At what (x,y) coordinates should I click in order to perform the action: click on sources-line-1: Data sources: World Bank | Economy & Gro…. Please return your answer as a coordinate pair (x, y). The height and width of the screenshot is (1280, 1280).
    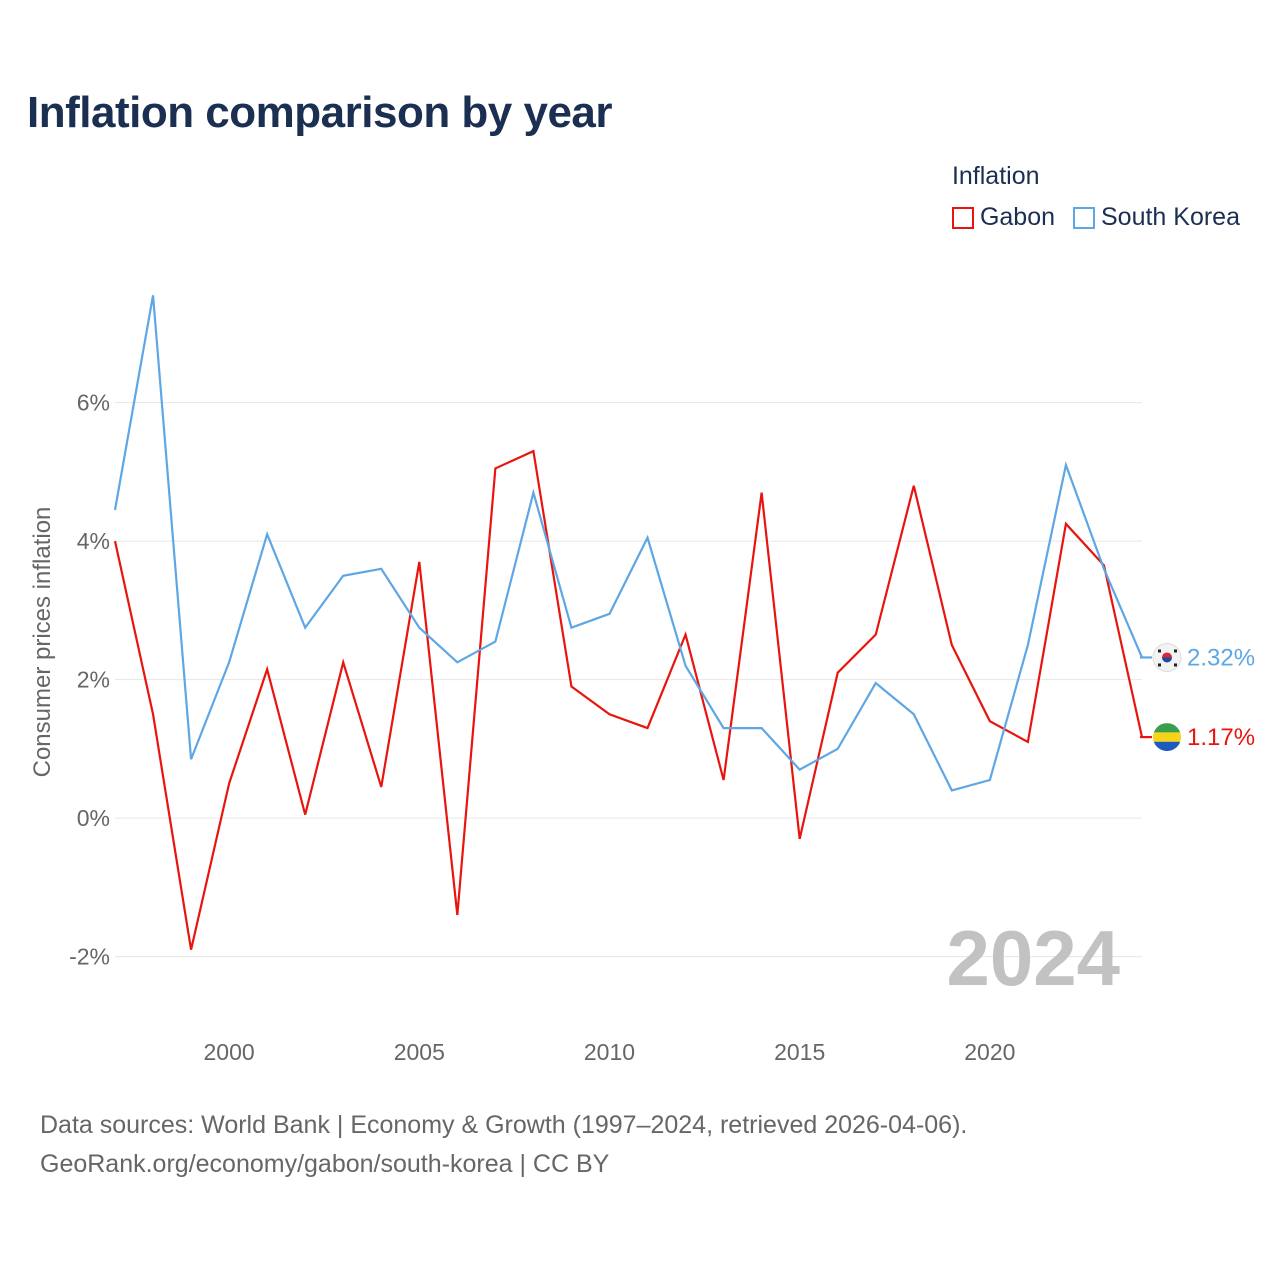
    Looking at the image, I should click on (504, 1125).